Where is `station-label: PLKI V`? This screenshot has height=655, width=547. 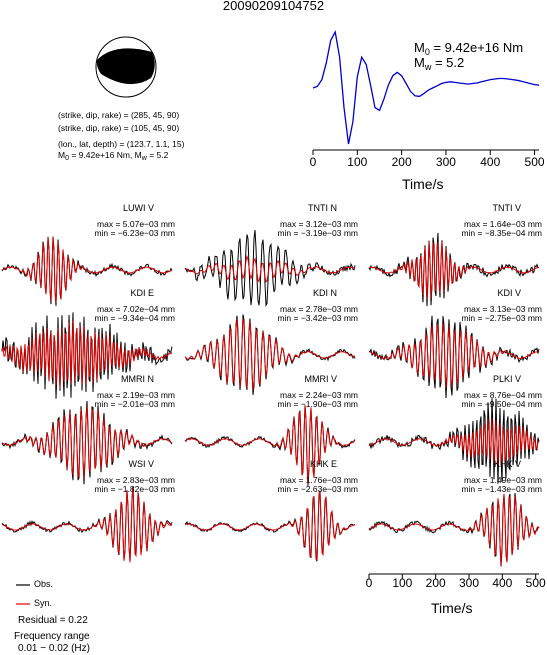
station-label: PLKI V is located at coordinates (506, 379).